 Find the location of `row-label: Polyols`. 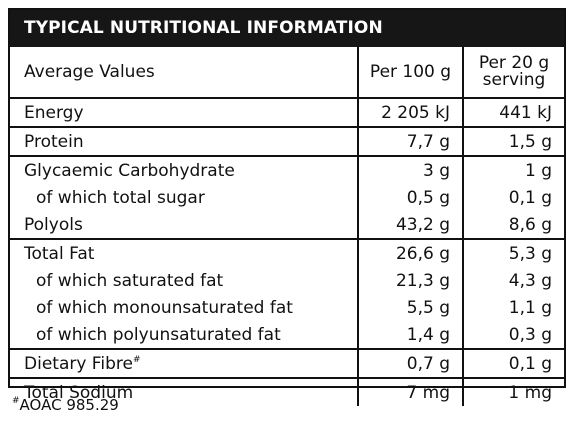

row-label: Polyols is located at coordinates (184, 225).